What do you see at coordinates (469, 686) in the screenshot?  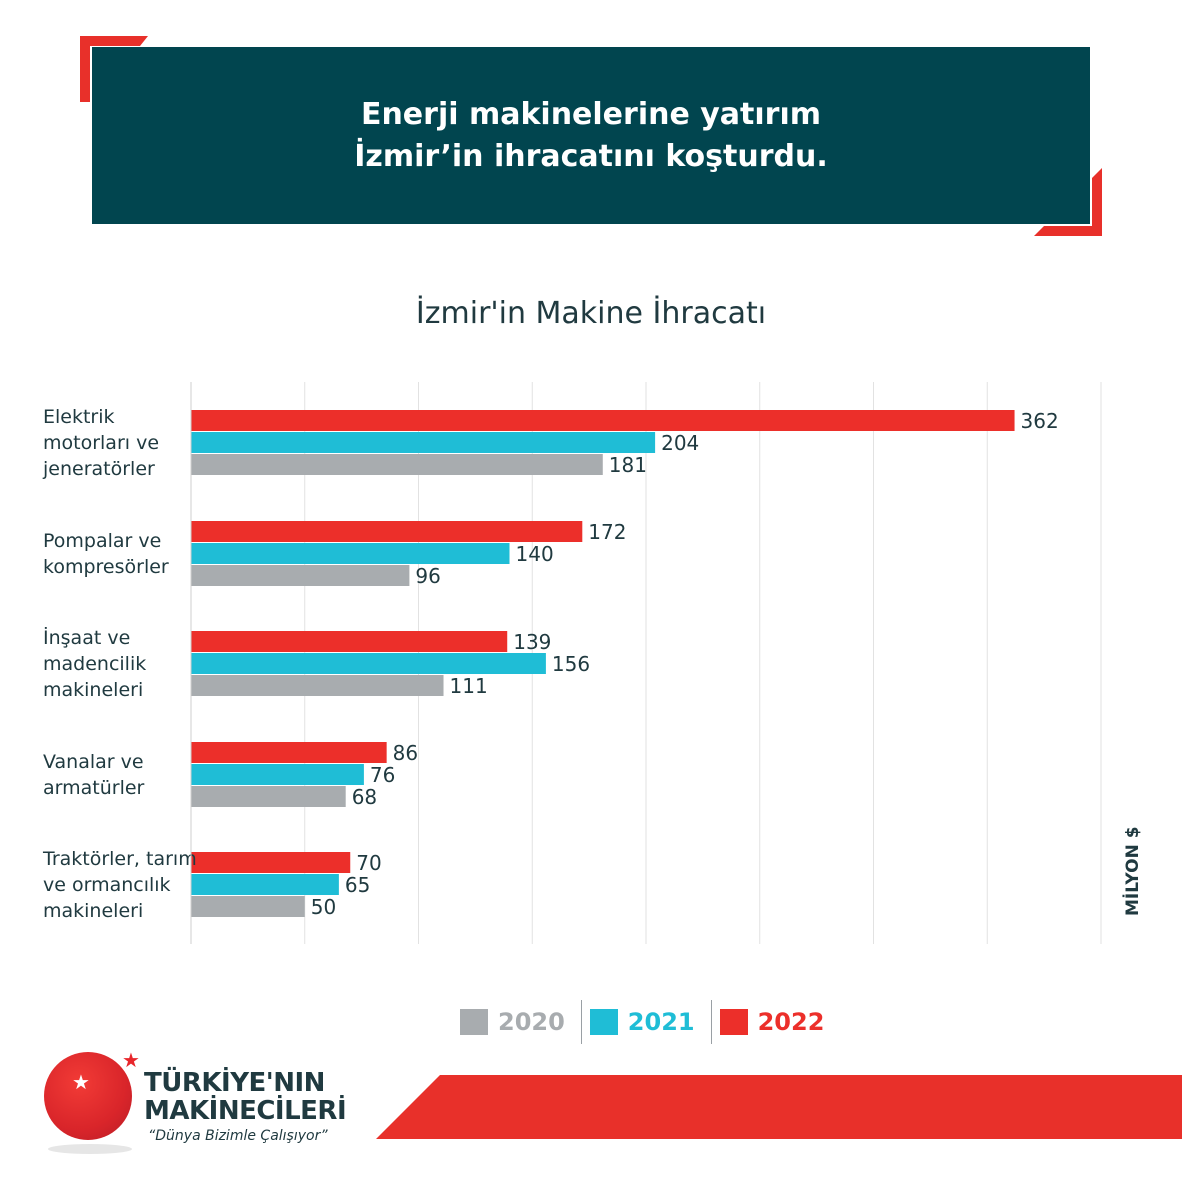 I see `data-label: 111` at bounding box center [469, 686].